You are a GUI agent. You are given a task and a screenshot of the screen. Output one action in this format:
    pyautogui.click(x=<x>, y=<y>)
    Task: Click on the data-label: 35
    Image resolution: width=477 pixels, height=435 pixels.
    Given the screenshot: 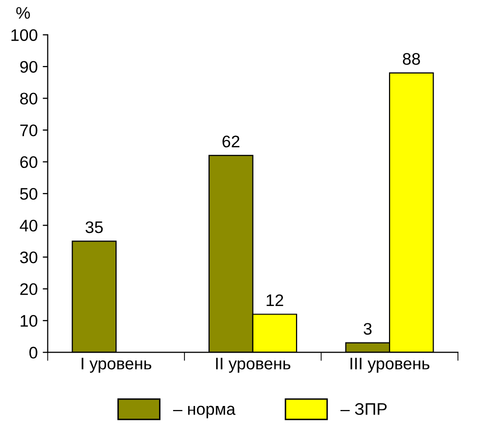 What is the action you would take?
    pyautogui.click(x=94, y=227)
    